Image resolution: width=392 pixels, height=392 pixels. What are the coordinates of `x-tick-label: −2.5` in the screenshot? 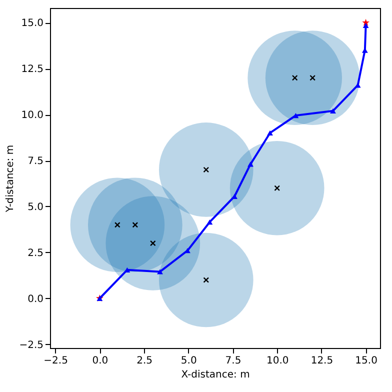 It's located at (56, 361).